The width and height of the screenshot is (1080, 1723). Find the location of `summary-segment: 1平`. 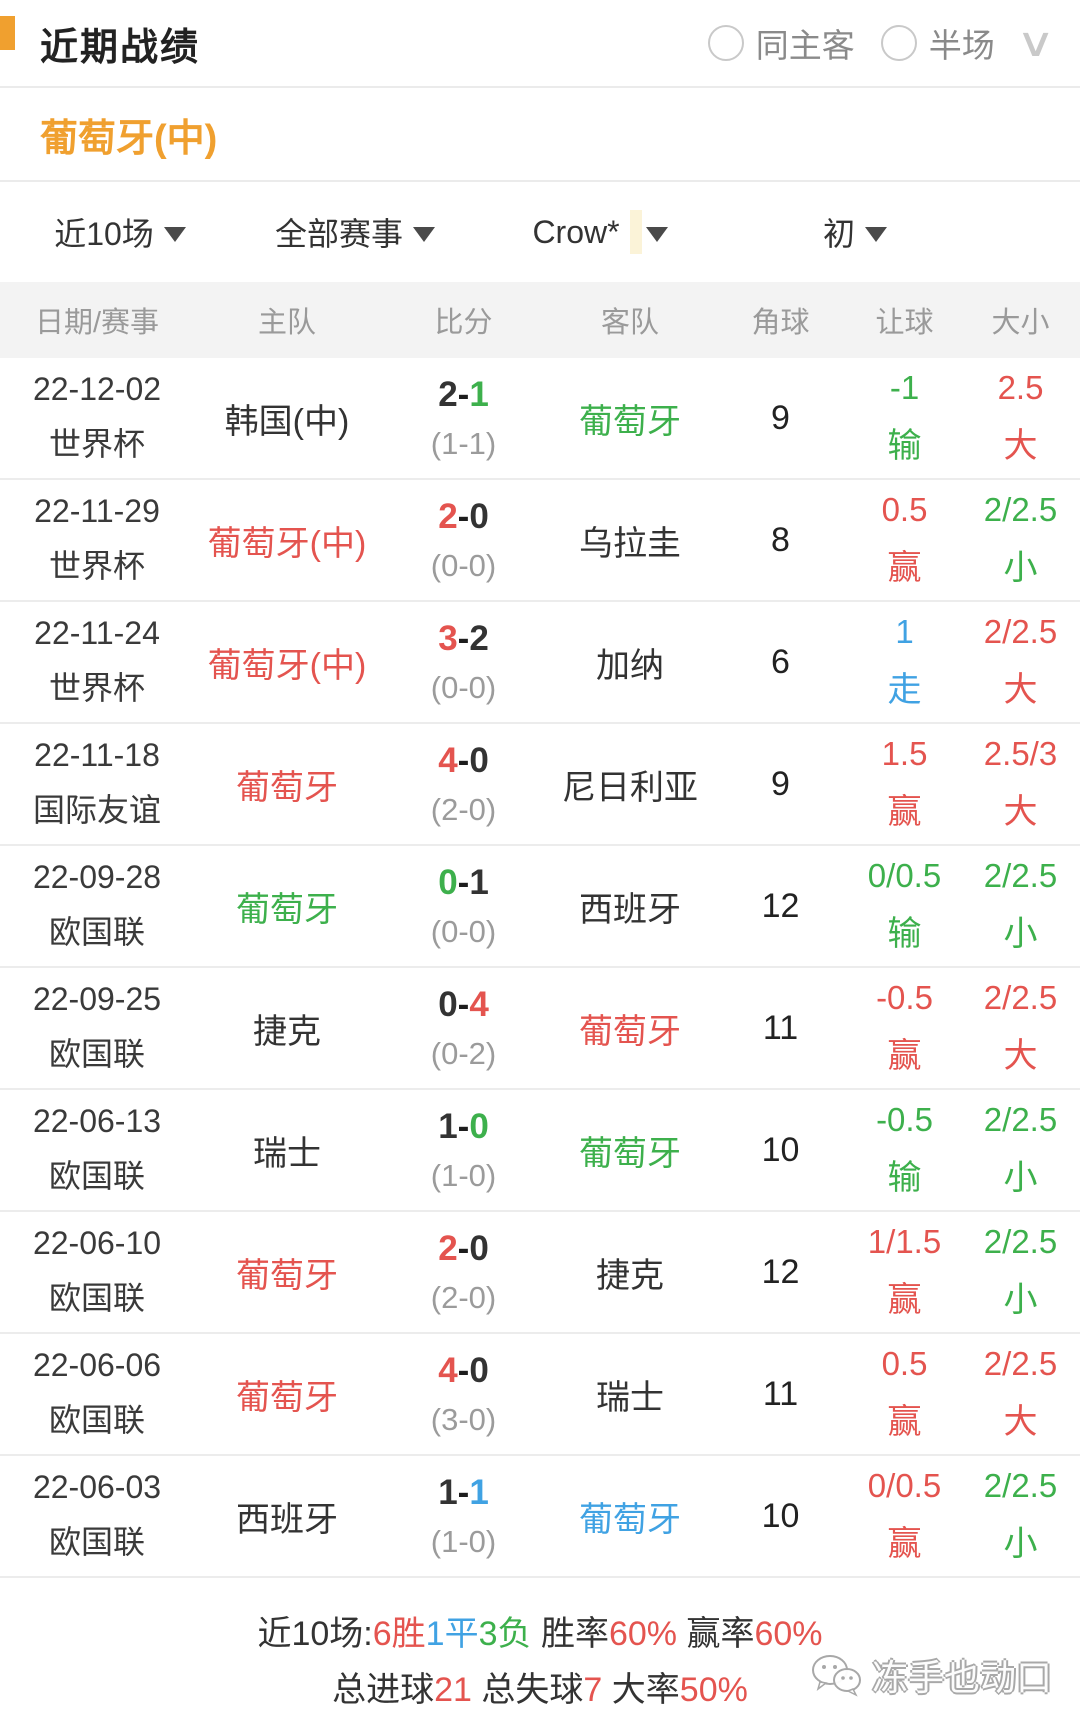

summary-segment: 1平 is located at coordinates (452, 1634).